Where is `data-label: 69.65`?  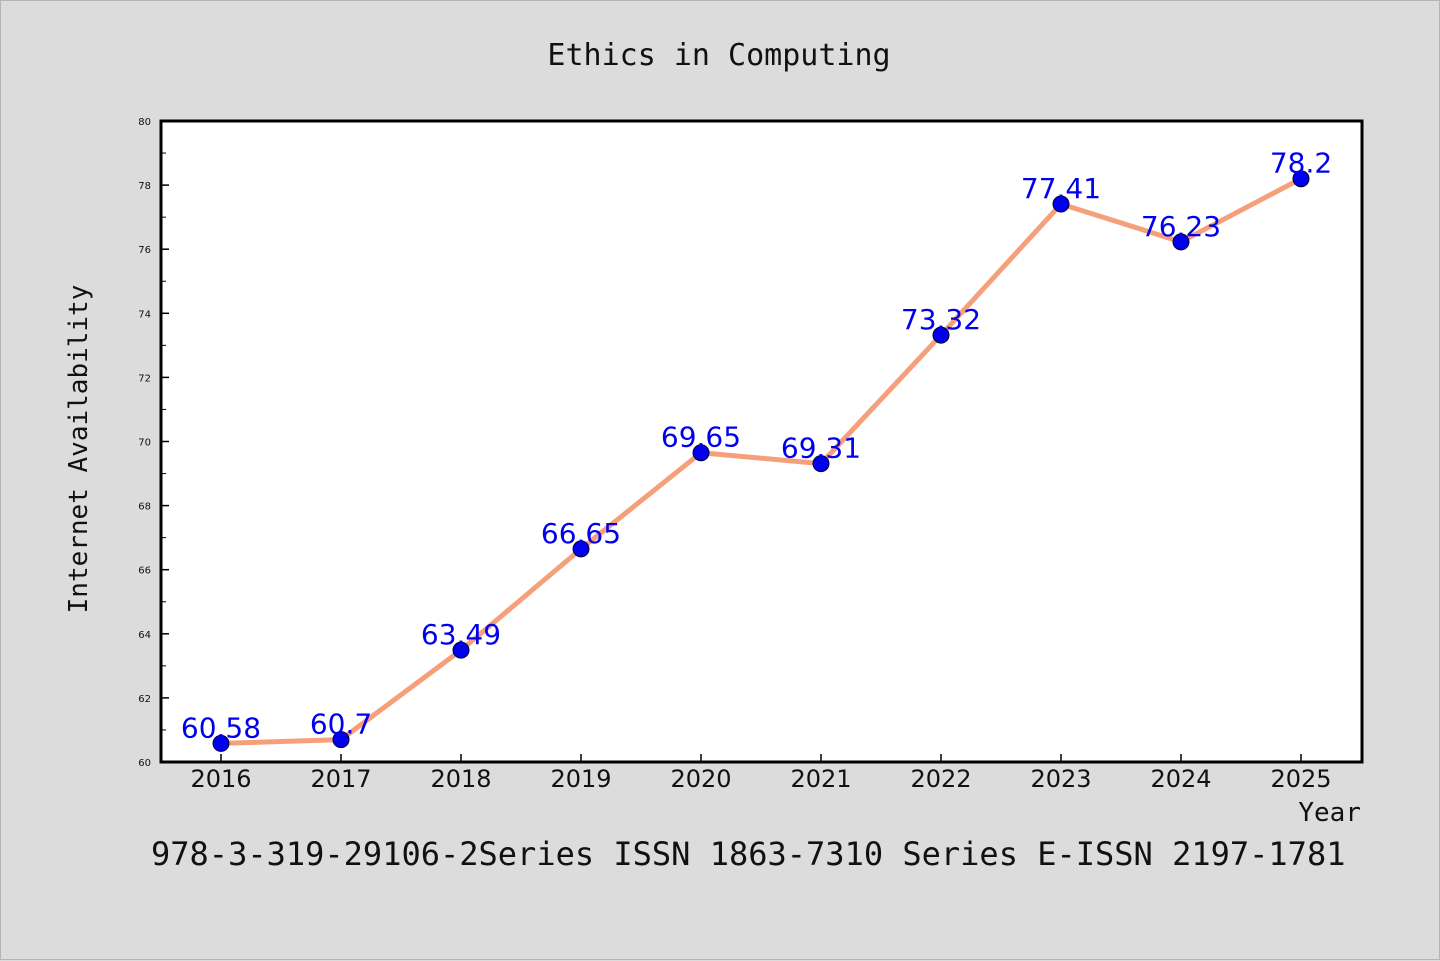
data-label: 69.65 is located at coordinates (701, 437).